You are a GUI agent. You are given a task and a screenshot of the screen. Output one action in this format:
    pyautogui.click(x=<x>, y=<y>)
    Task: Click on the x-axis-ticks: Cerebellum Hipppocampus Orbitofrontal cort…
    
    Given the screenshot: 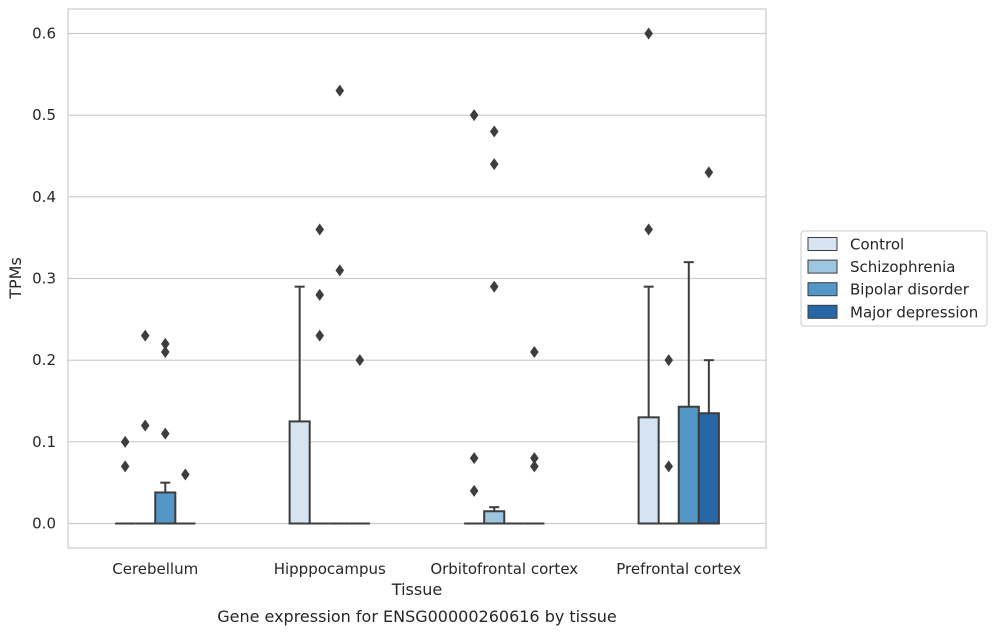 What is the action you would take?
    pyautogui.click(x=426, y=569)
    